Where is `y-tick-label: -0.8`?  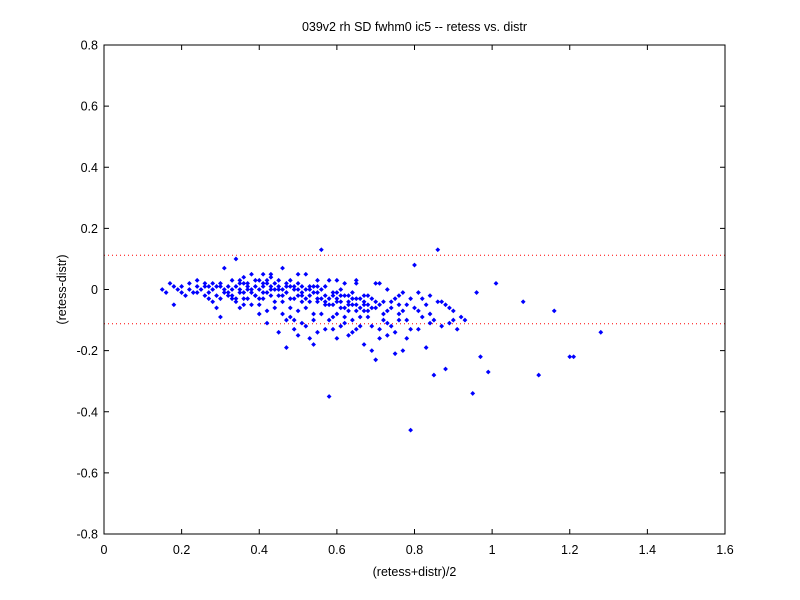
y-tick-label: -0.8 is located at coordinates (87, 535).